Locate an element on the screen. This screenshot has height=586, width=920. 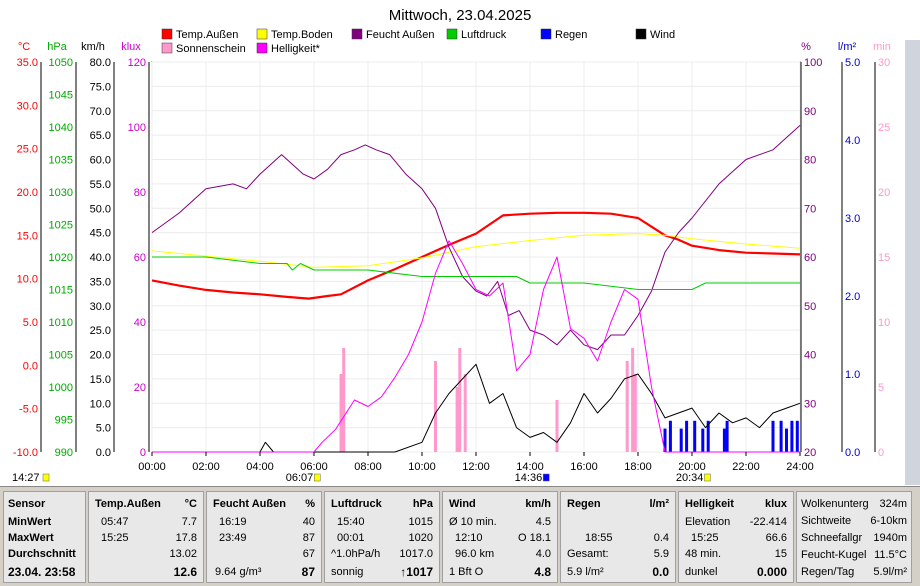
druck-min-time: 15:40 is located at coordinates (351, 522).